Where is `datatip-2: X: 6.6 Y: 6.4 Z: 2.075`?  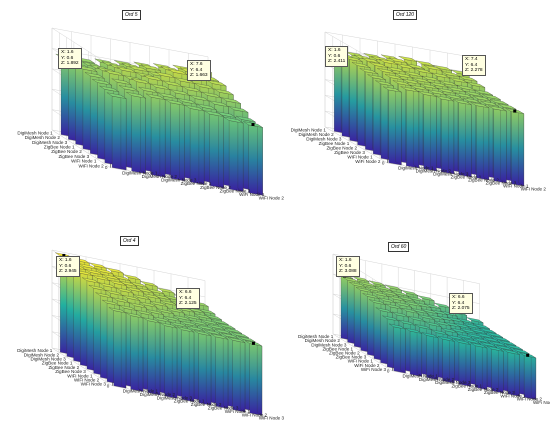 datatip-2: X: 6.6 Y: 6.4 Z: 2.075 is located at coordinates (461, 303).